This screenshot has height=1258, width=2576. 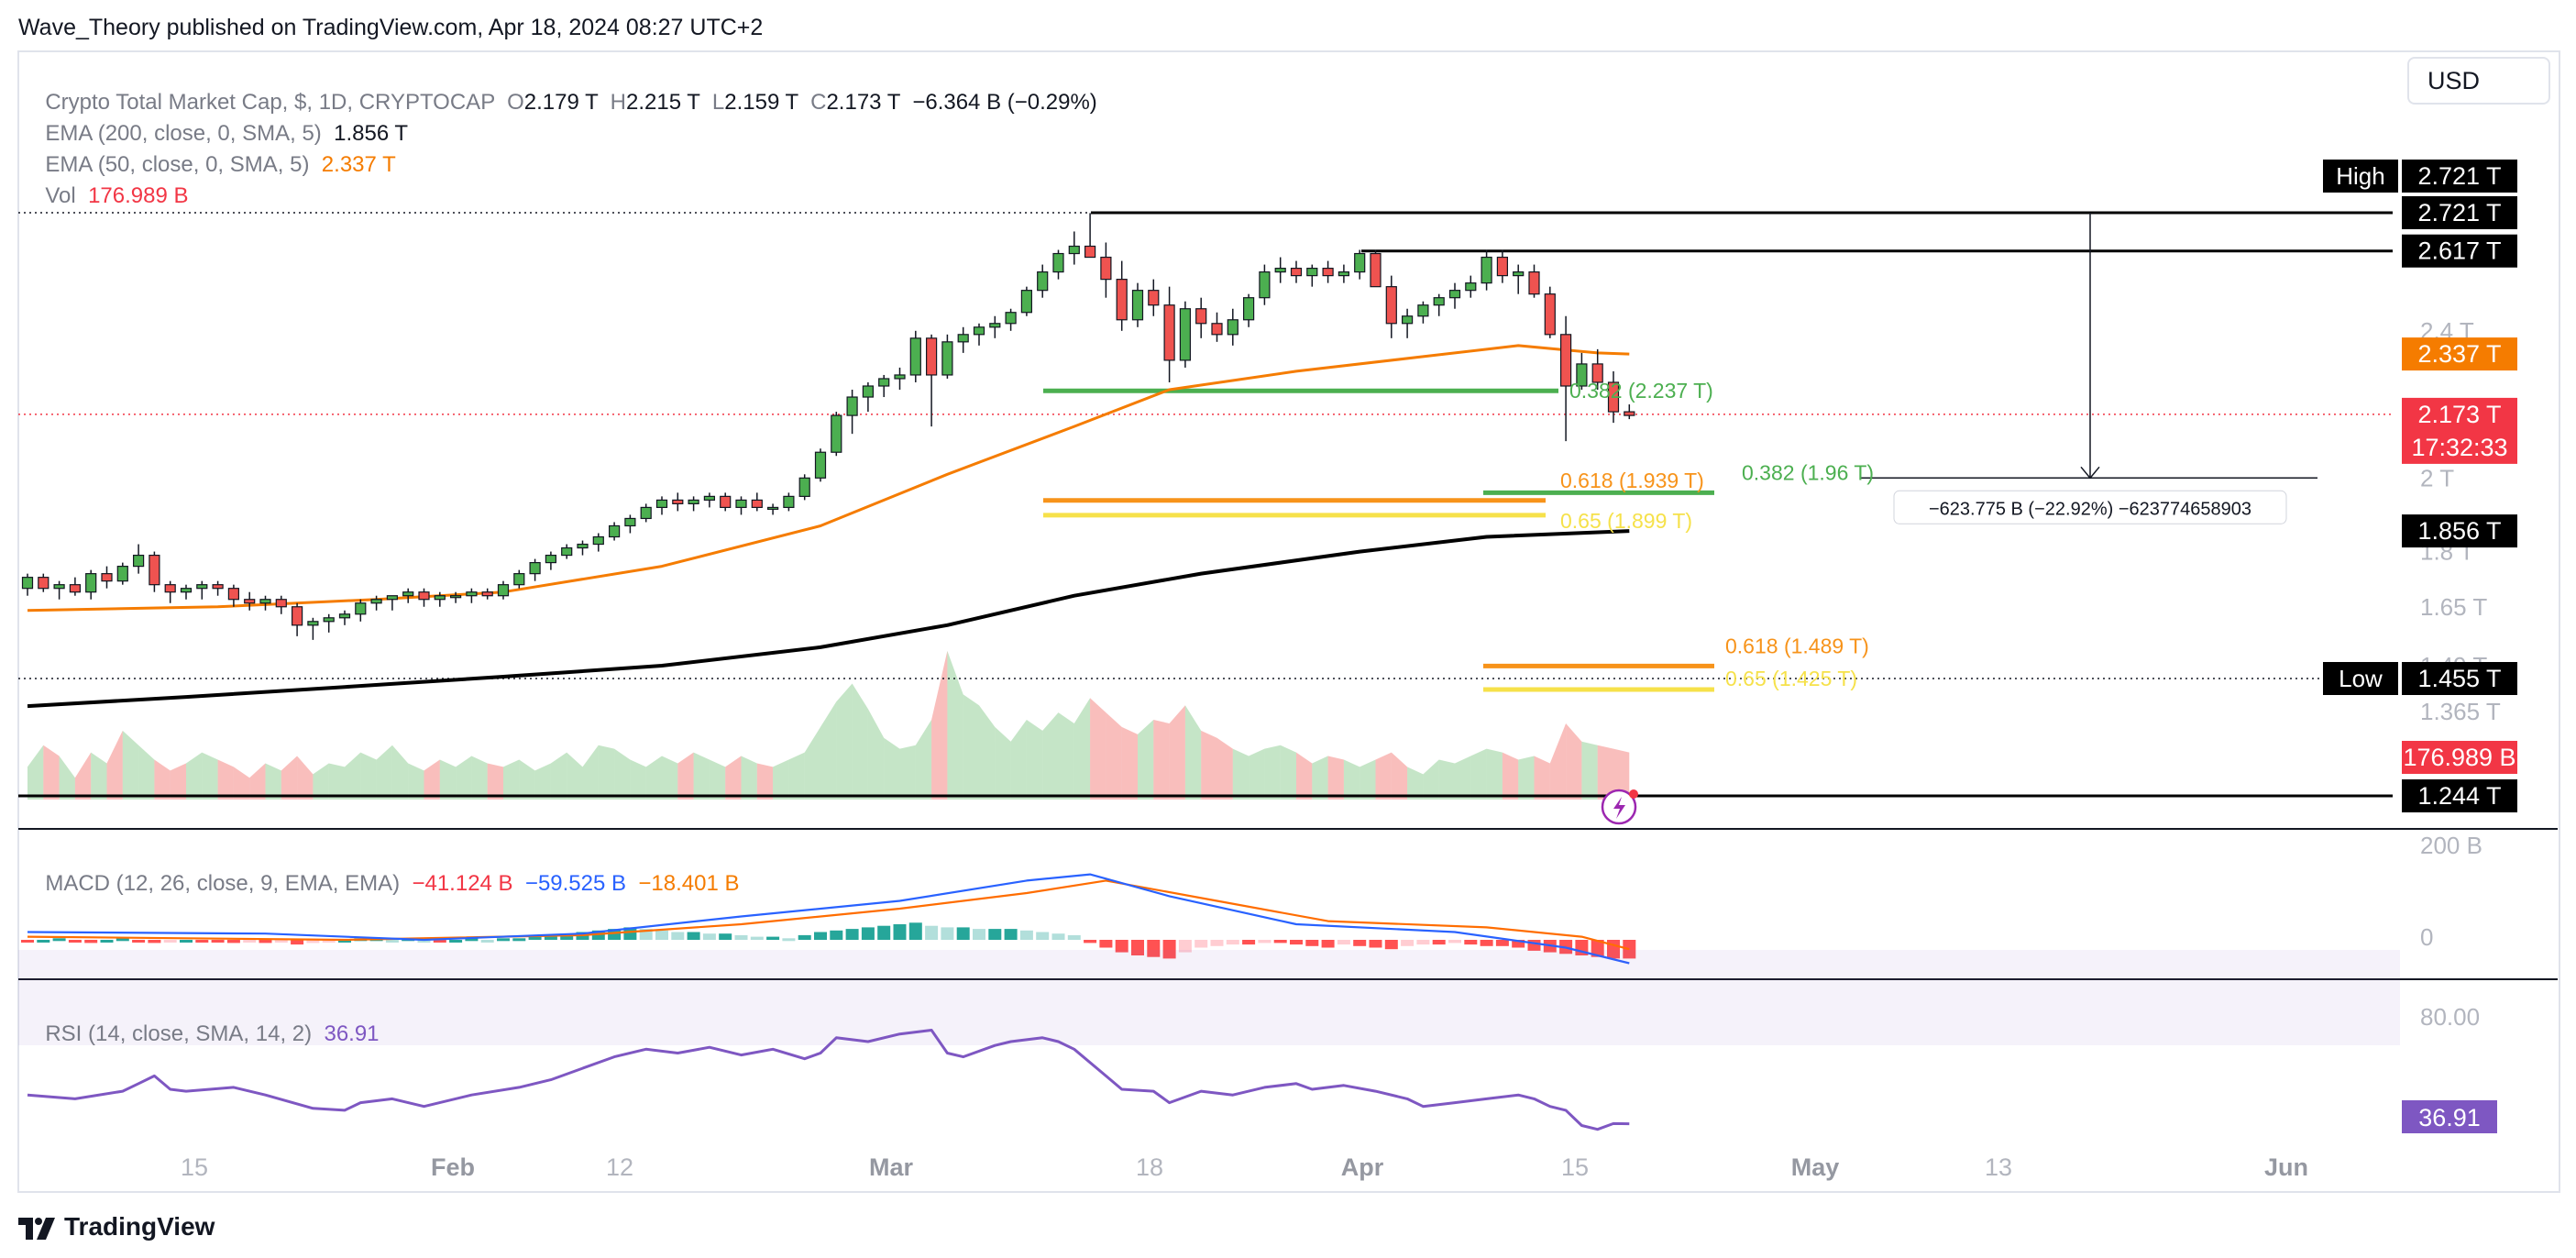 What do you see at coordinates (2453, 607) in the screenshot?
I see `price-axis-label: 1.65 T` at bounding box center [2453, 607].